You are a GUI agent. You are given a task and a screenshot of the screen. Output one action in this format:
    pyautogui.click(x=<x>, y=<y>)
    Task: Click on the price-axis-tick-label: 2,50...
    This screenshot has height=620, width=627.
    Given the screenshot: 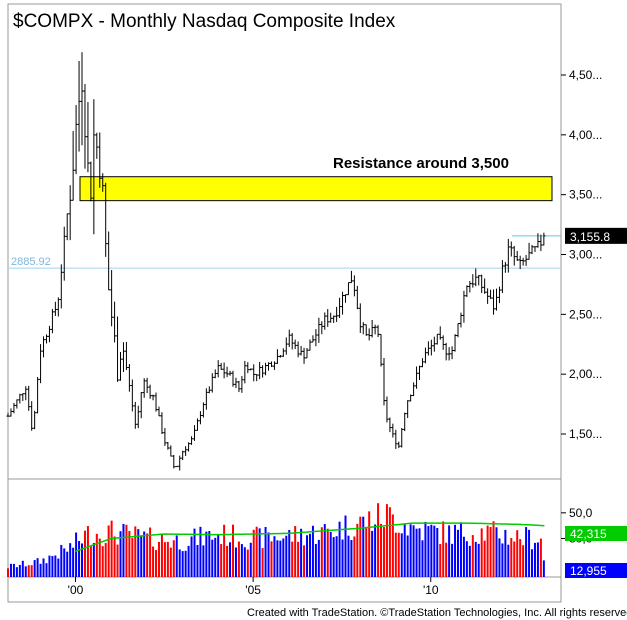 What is the action you would take?
    pyautogui.click(x=585, y=314)
    